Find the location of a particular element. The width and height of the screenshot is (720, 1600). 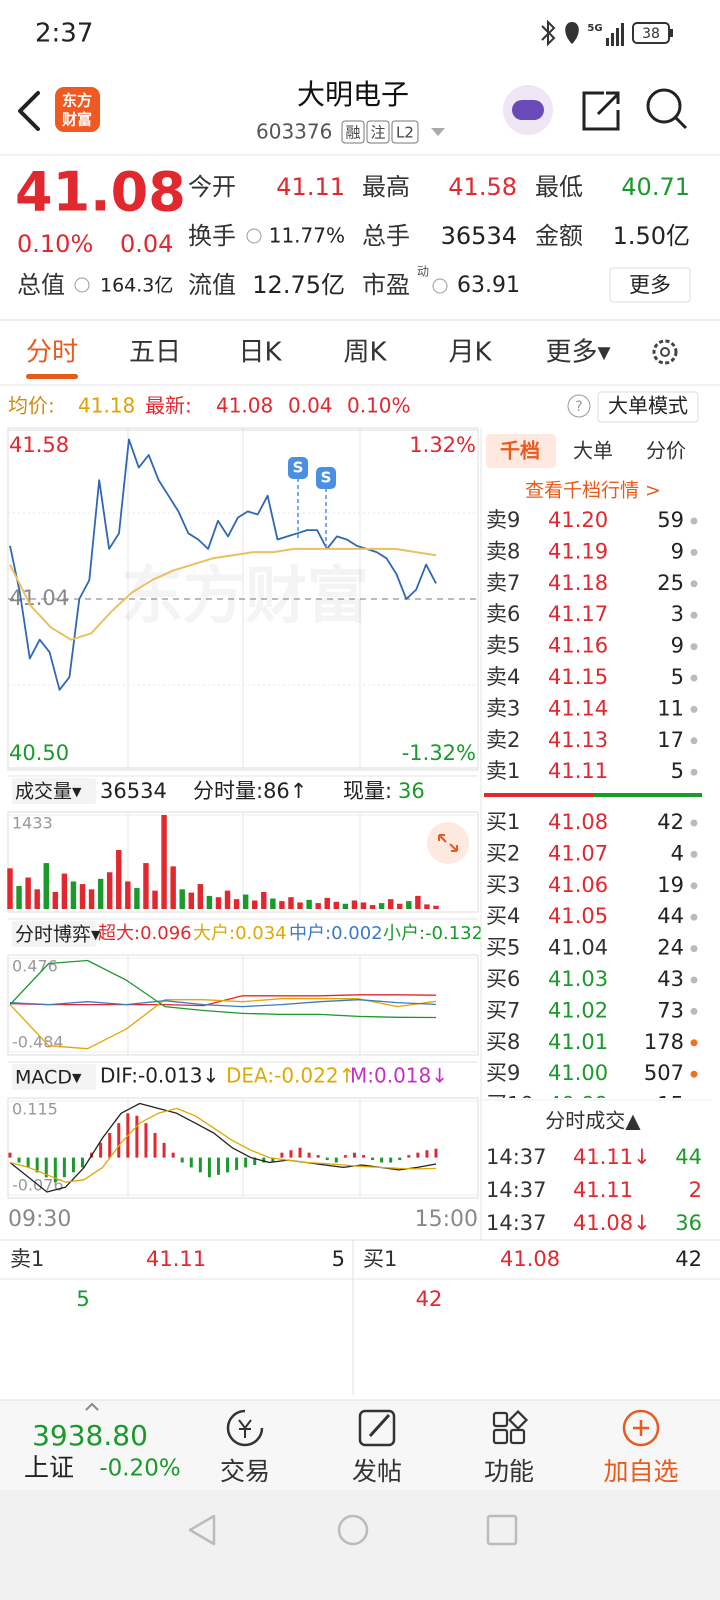

dif-line is located at coordinates (223, 1147).